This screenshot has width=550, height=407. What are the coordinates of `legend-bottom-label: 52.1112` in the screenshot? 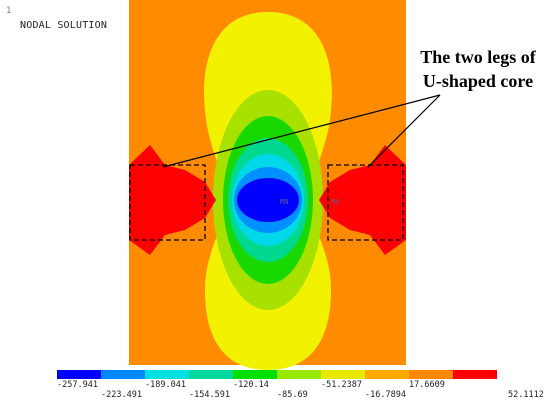 It's located at (526, 395).